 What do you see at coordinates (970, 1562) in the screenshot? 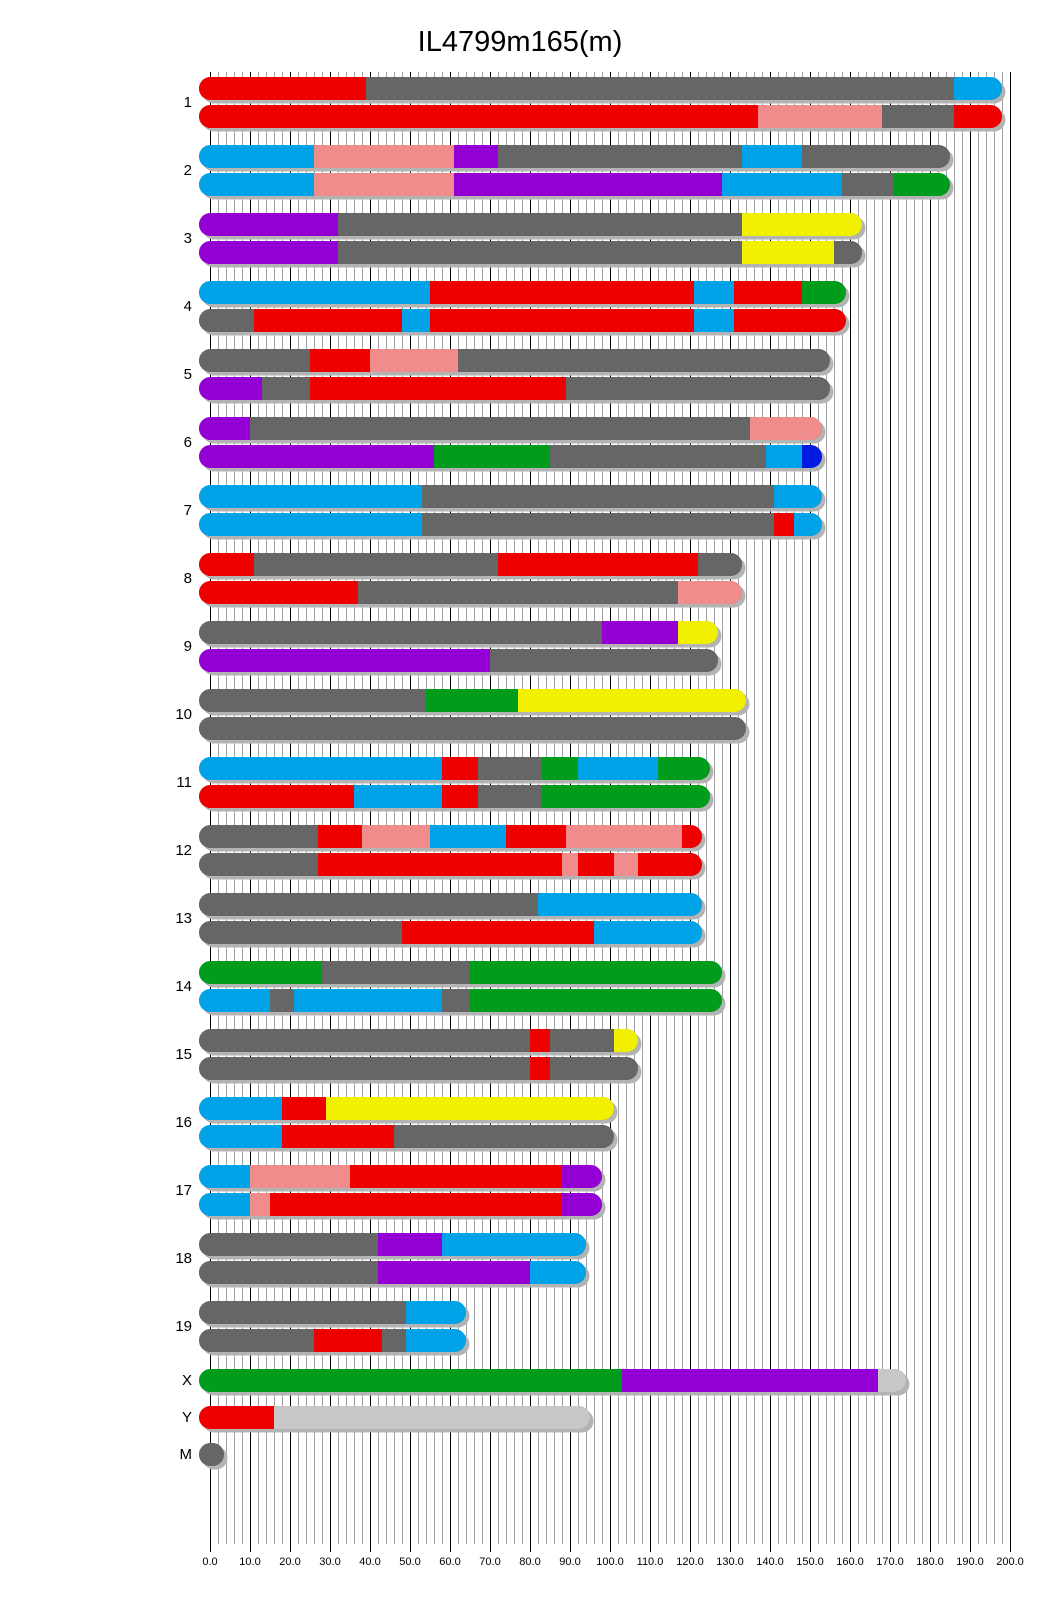
I see `x-axis-tick-label: 190.0` at bounding box center [970, 1562].